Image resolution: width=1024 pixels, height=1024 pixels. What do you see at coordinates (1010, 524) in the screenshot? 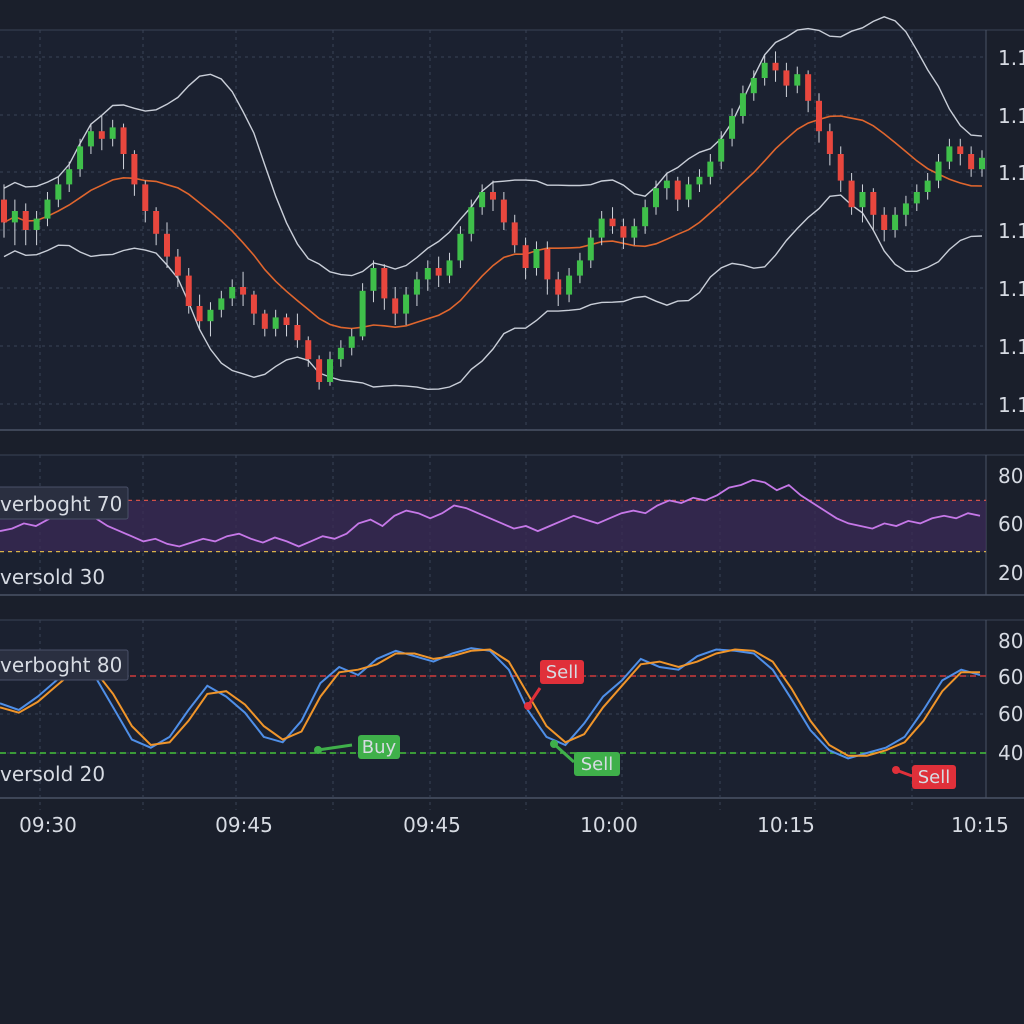
I see `rsi-tick-label: 60` at bounding box center [1010, 524].